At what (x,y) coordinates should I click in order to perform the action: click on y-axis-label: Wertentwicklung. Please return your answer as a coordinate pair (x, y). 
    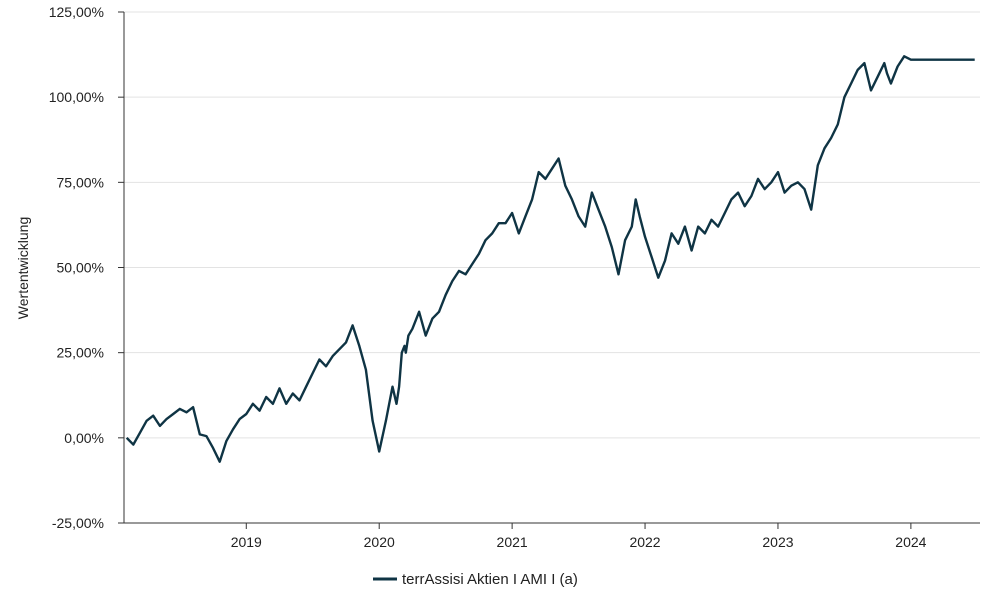
    Looking at the image, I should click on (23, 268).